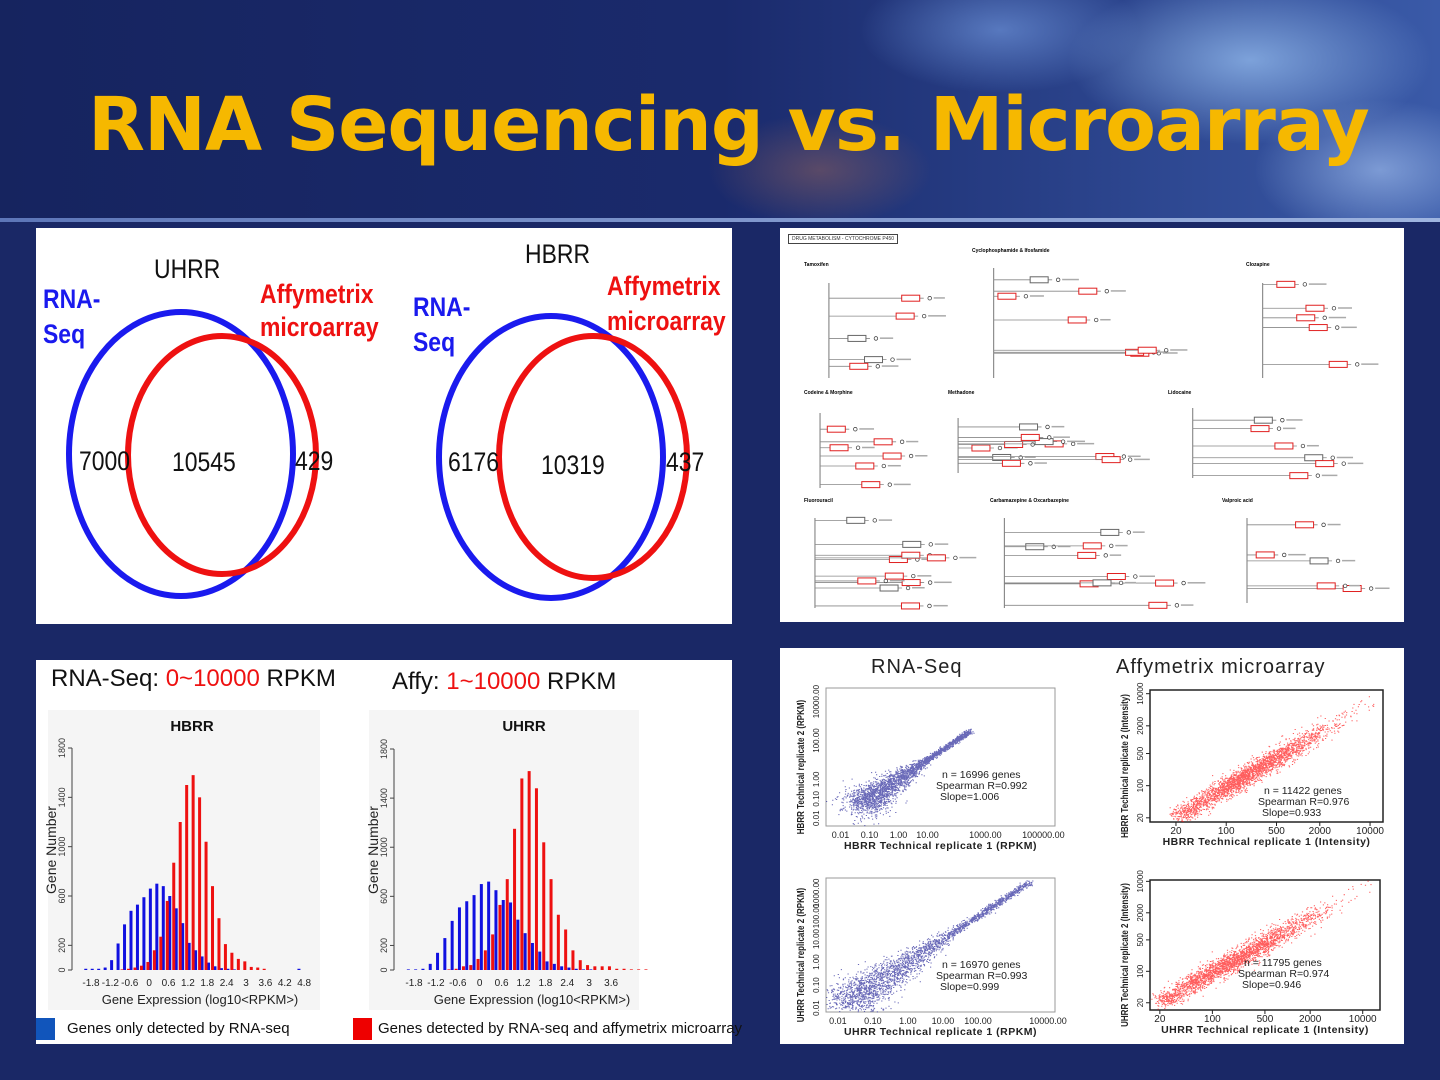 The height and width of the screenshot is (1080, 1440). Describe the element at coordinates (246, 983) in the screenshot. I see `x-tick-label: 3` at that location.